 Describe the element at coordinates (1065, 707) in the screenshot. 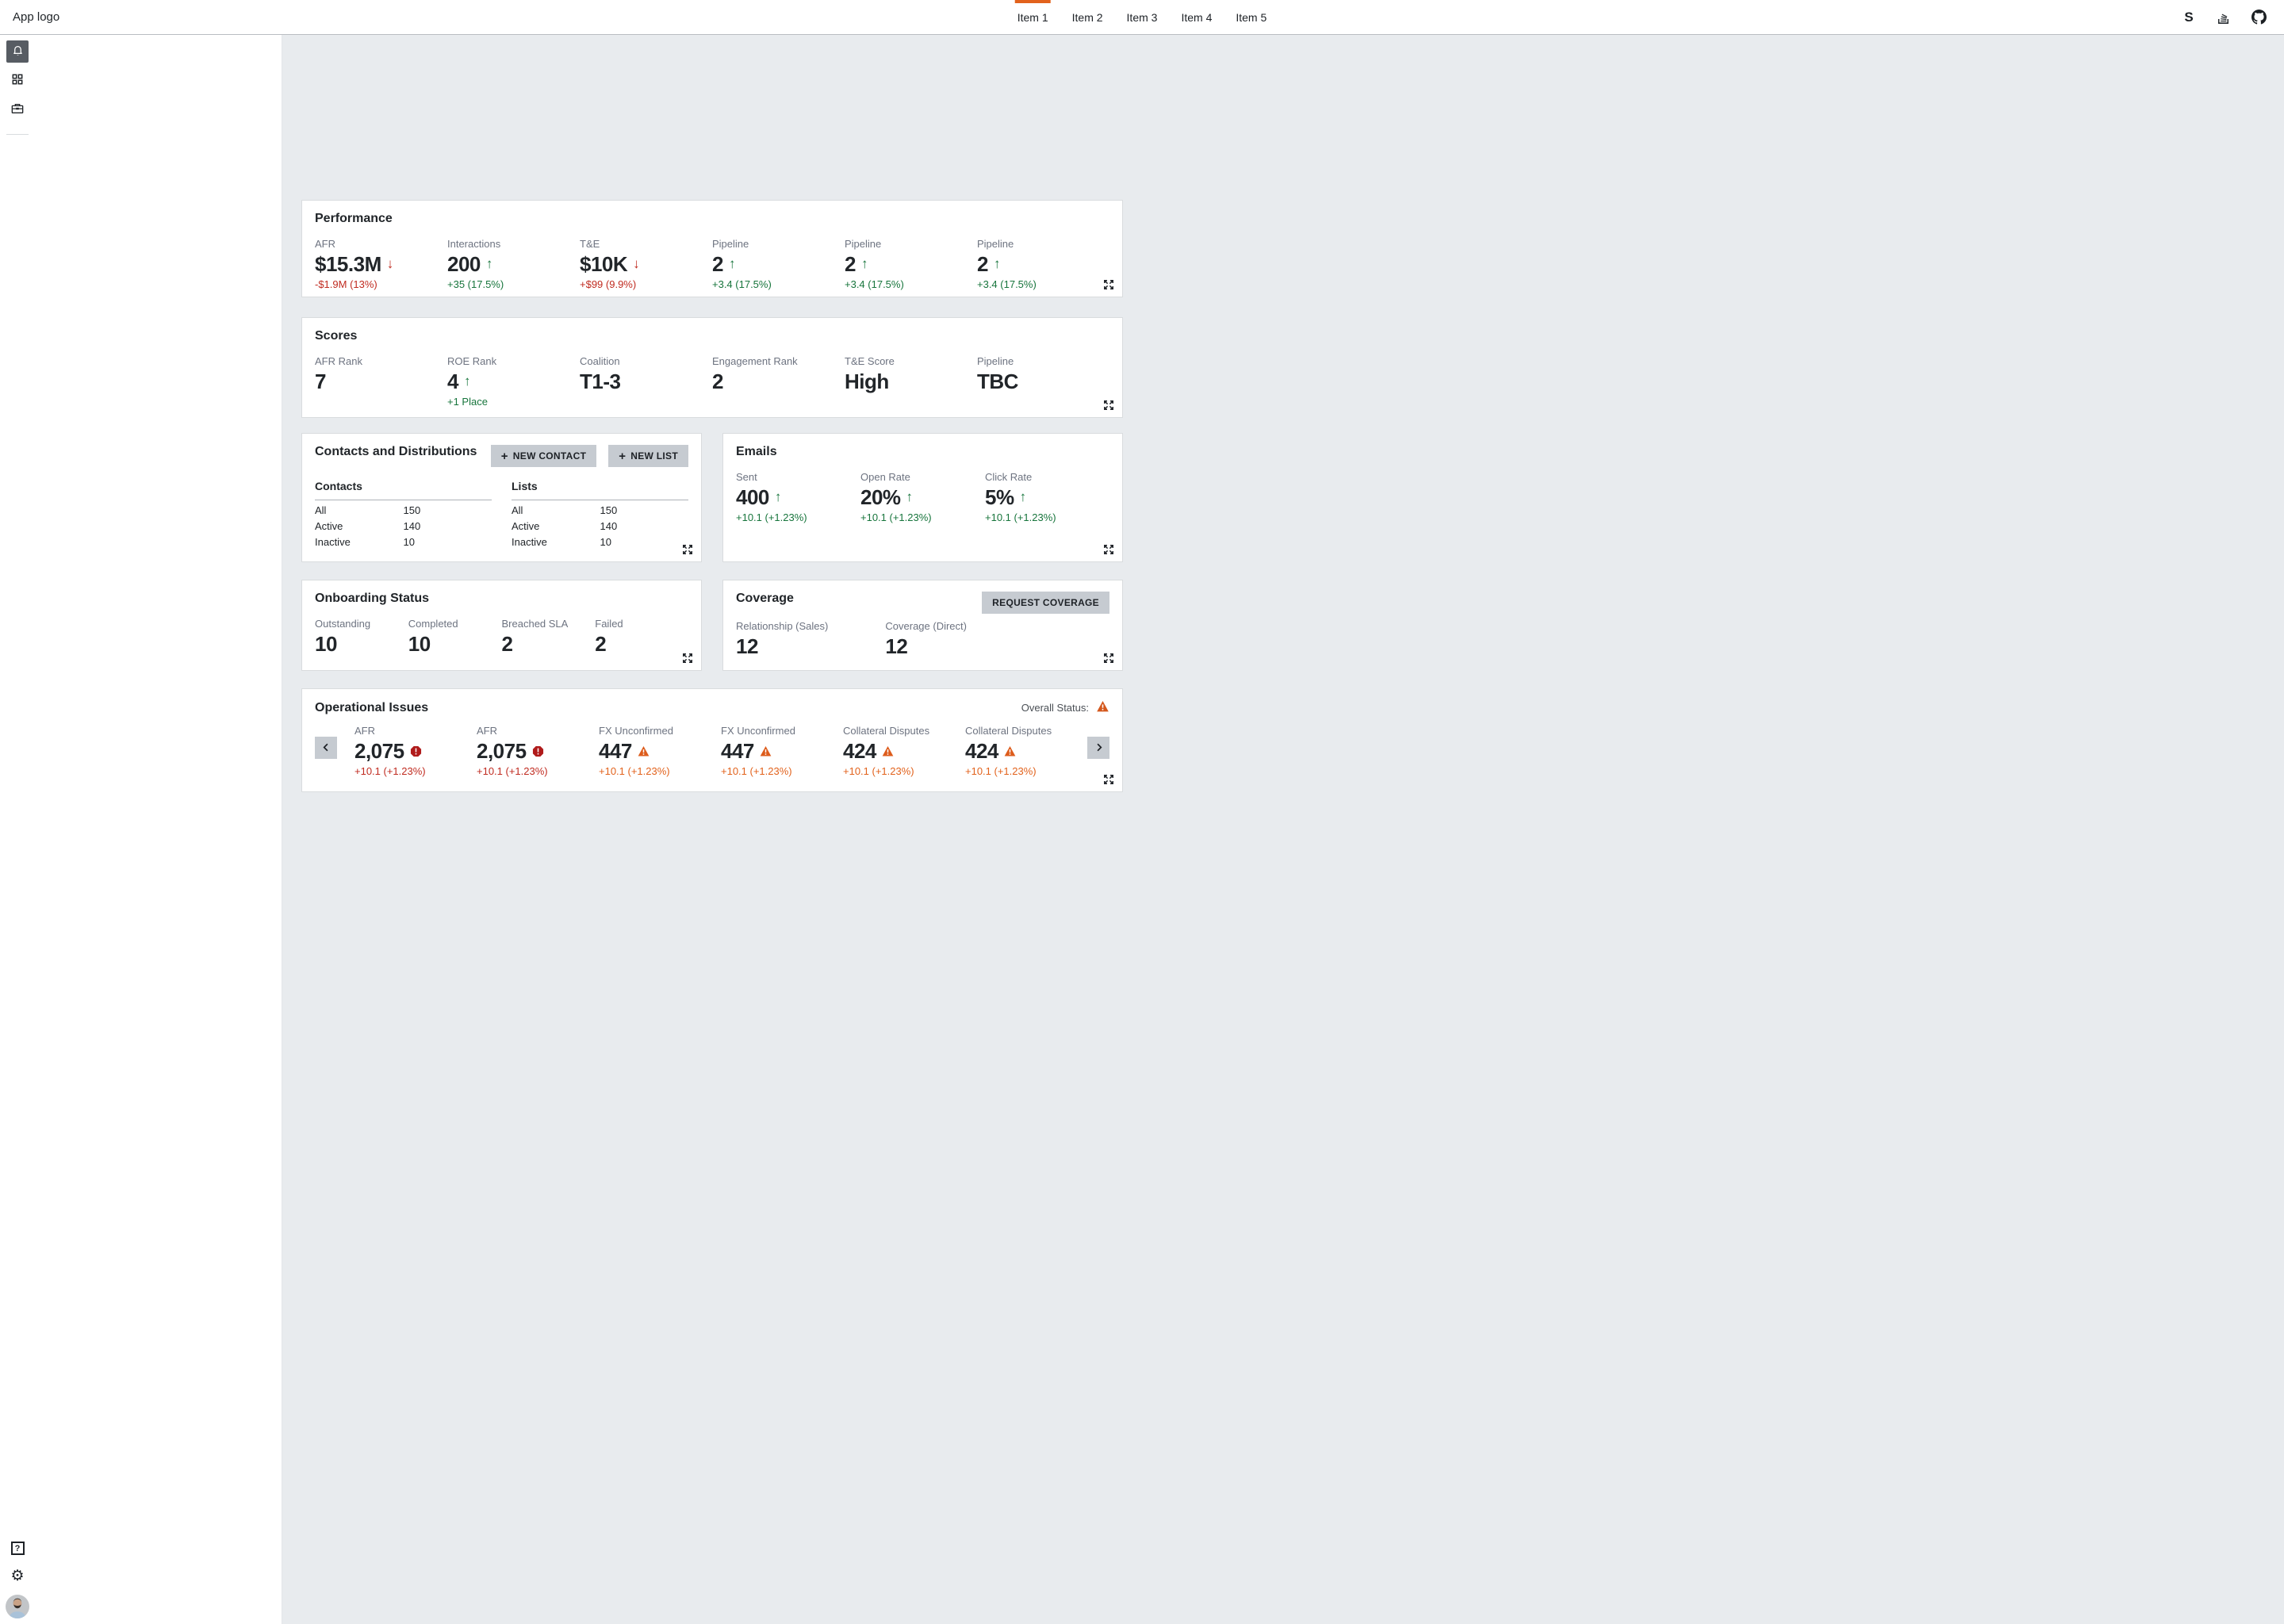

I see `overall-status: Overall Status:` at that location.